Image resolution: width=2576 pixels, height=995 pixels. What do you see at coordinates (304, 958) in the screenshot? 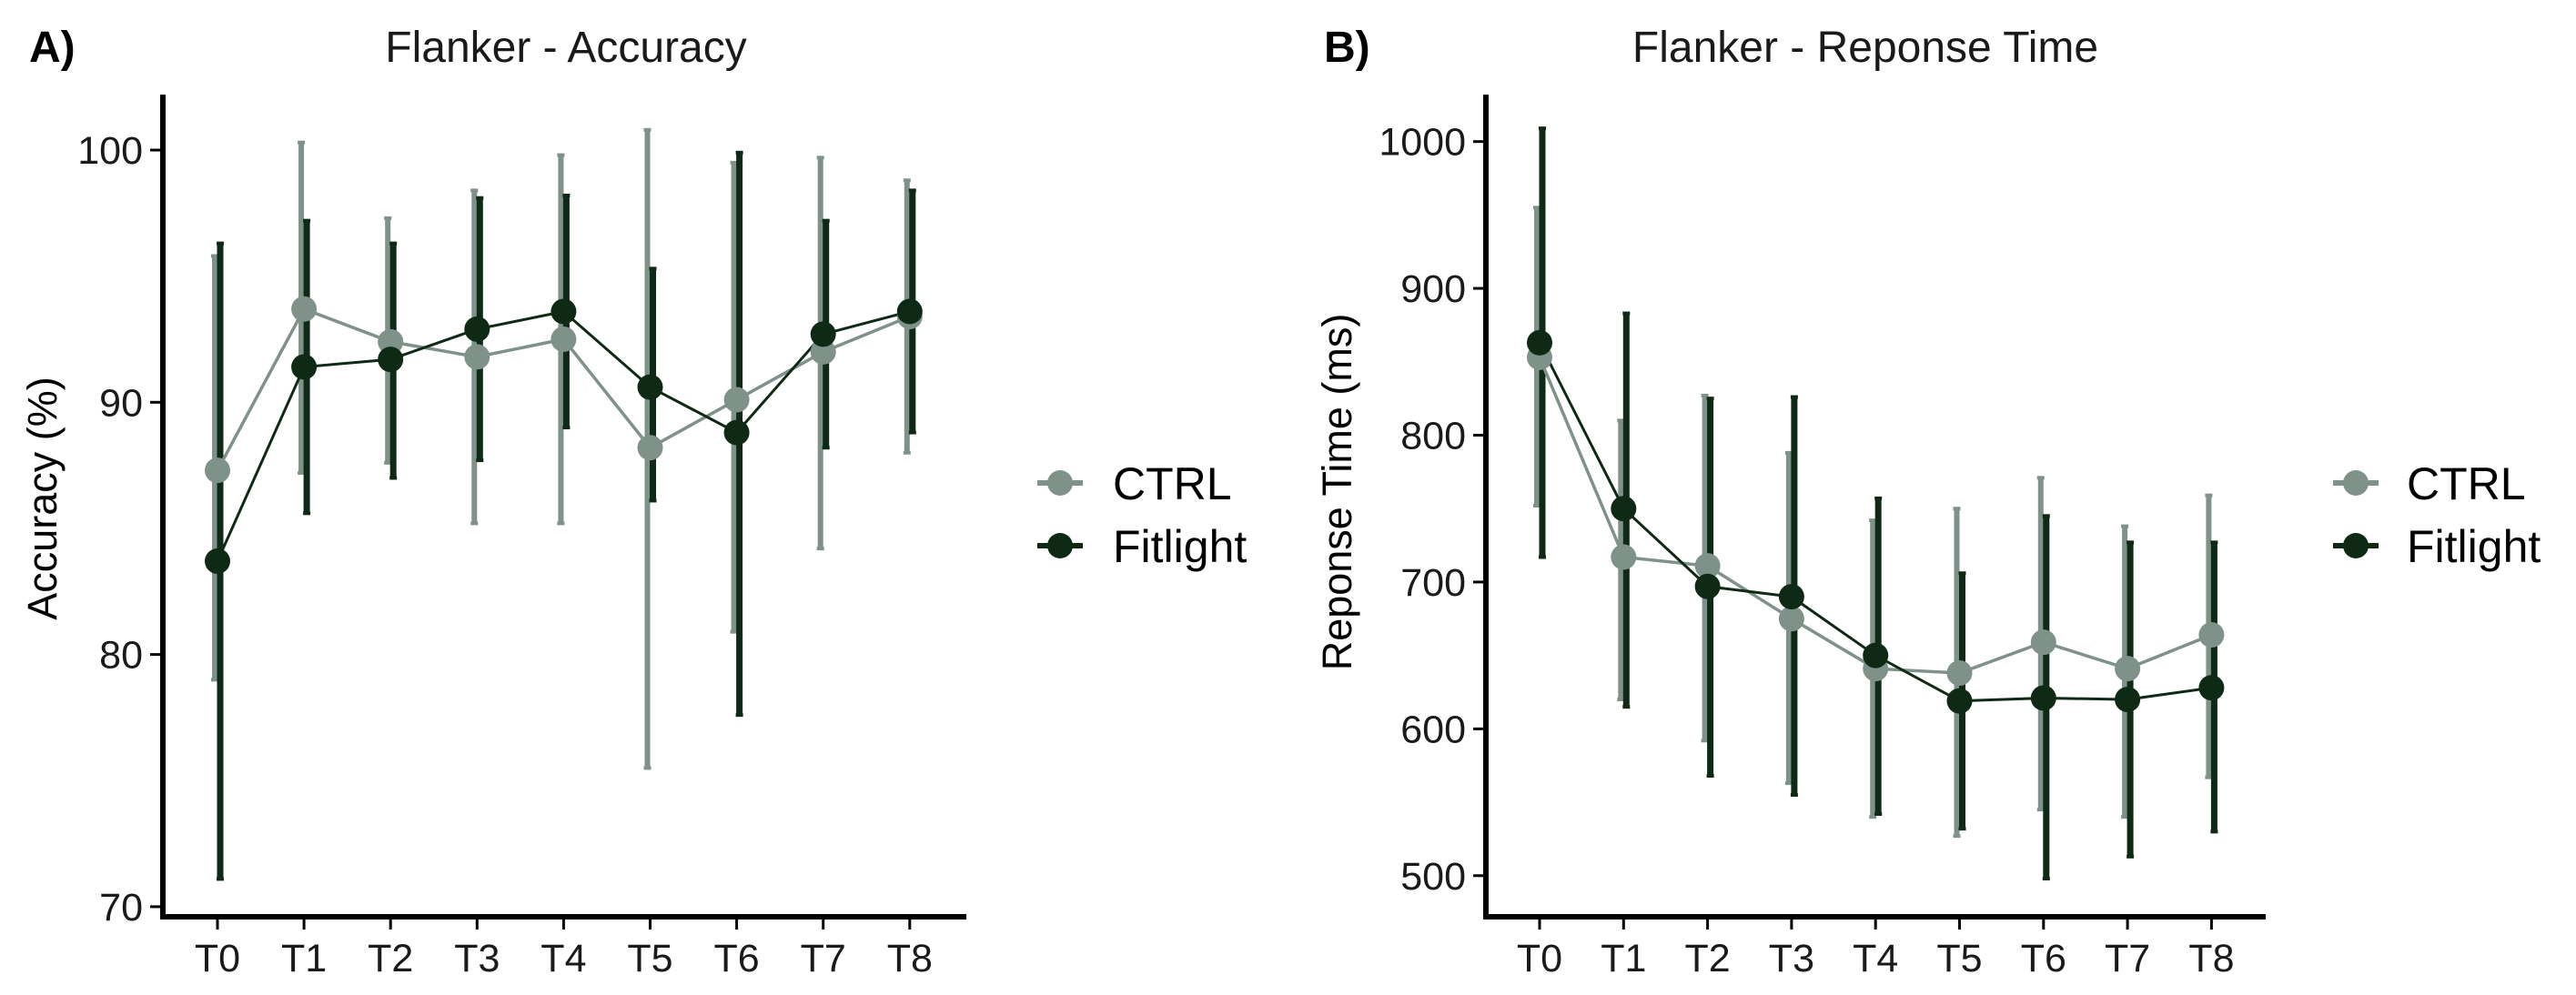
I see `panel-a-x-tick-label-t1: T1` at bounding box center [304, 958].